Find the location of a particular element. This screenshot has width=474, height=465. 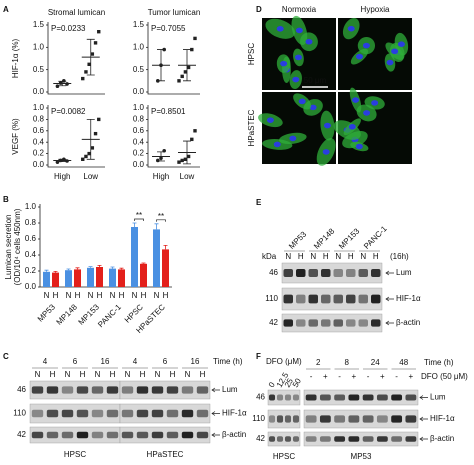

x-tick-label: PANC-1 is located at coordinates (109, 315).